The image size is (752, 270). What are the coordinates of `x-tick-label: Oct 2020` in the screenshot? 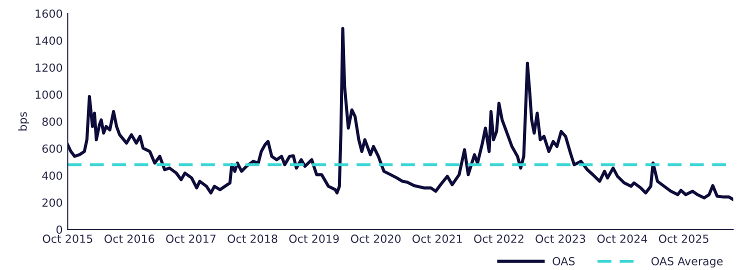 It's located at (375, 238).